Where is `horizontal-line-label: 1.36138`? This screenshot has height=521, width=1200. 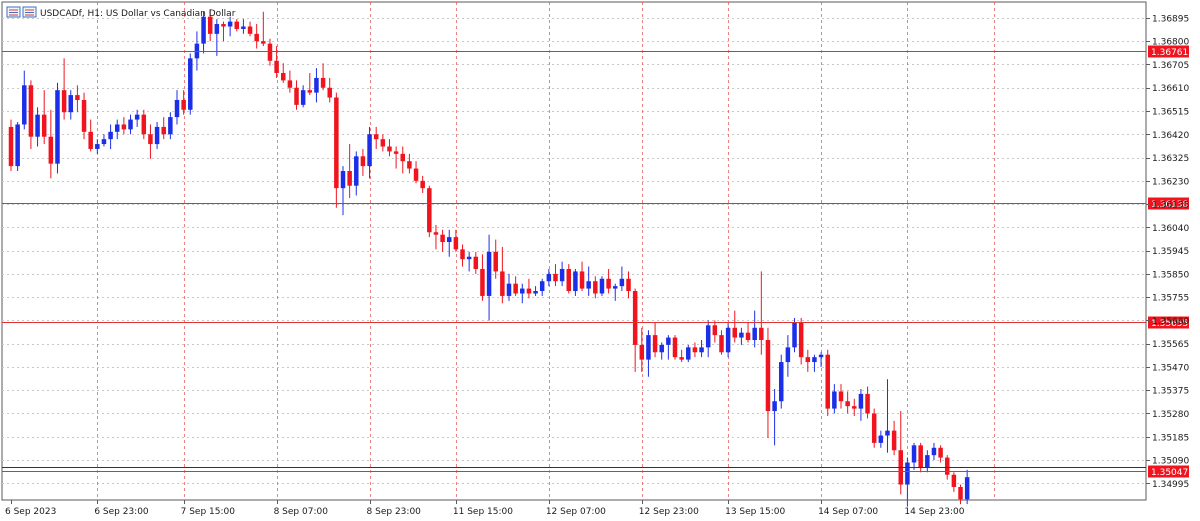
horizontal-line-label: 1.36138 is located at coordinates (1168, 203).